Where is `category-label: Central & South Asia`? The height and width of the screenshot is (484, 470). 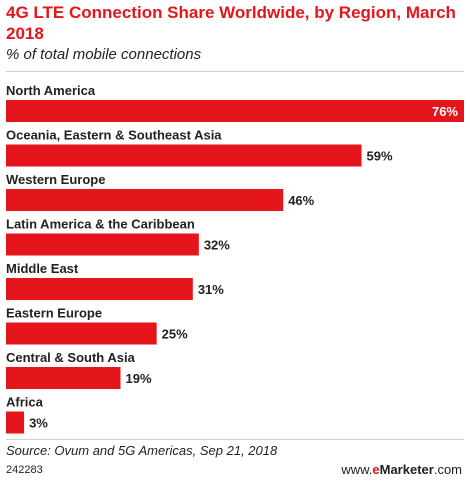
category-label: Central & South Asia is located at coordinates (71, 357).